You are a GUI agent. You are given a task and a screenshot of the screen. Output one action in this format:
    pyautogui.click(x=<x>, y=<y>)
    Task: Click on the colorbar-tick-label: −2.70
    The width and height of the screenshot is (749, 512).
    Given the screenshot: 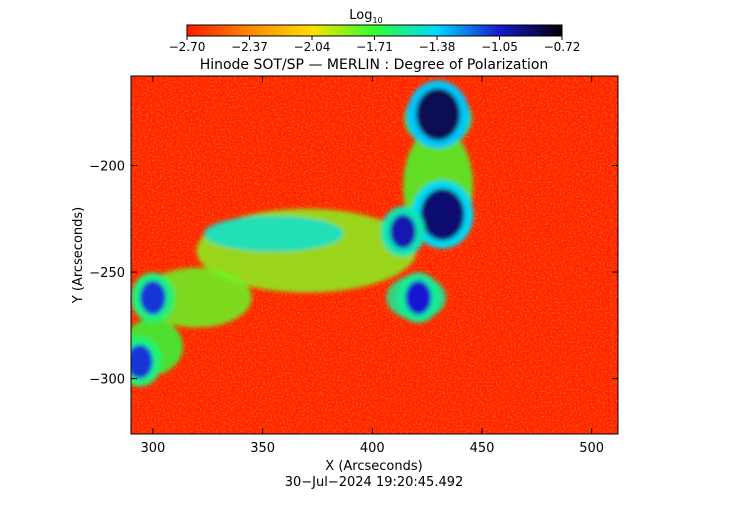 What is the action you would take?
    pyautogui.click(x=187, y=47)
    